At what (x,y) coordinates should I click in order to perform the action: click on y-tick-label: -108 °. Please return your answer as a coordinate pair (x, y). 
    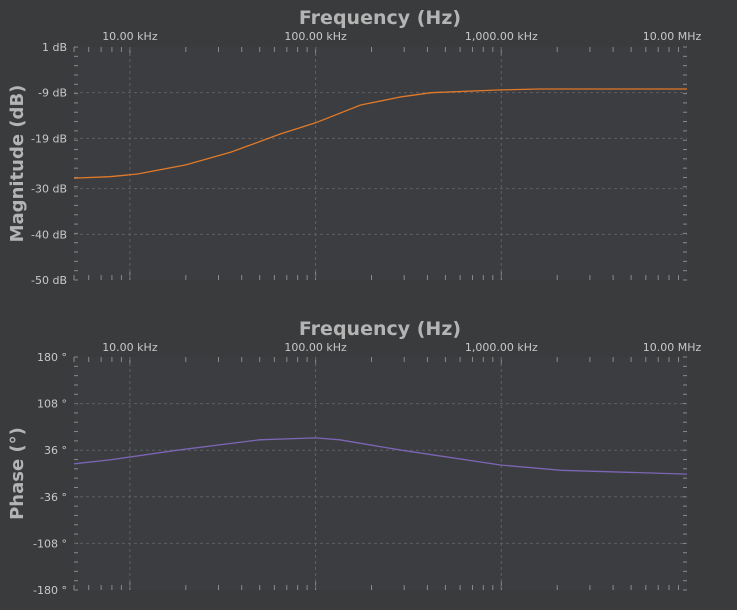
    Looking at the image, I should click on (50, 543).